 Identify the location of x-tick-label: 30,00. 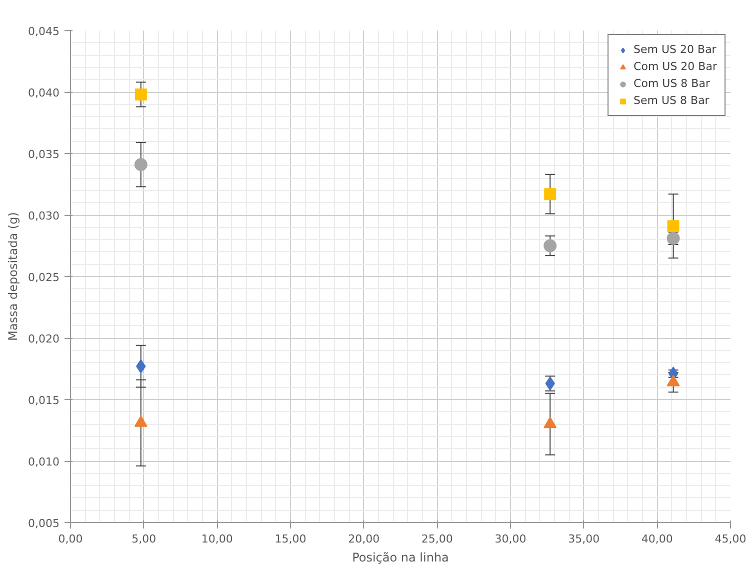
(510, 539).